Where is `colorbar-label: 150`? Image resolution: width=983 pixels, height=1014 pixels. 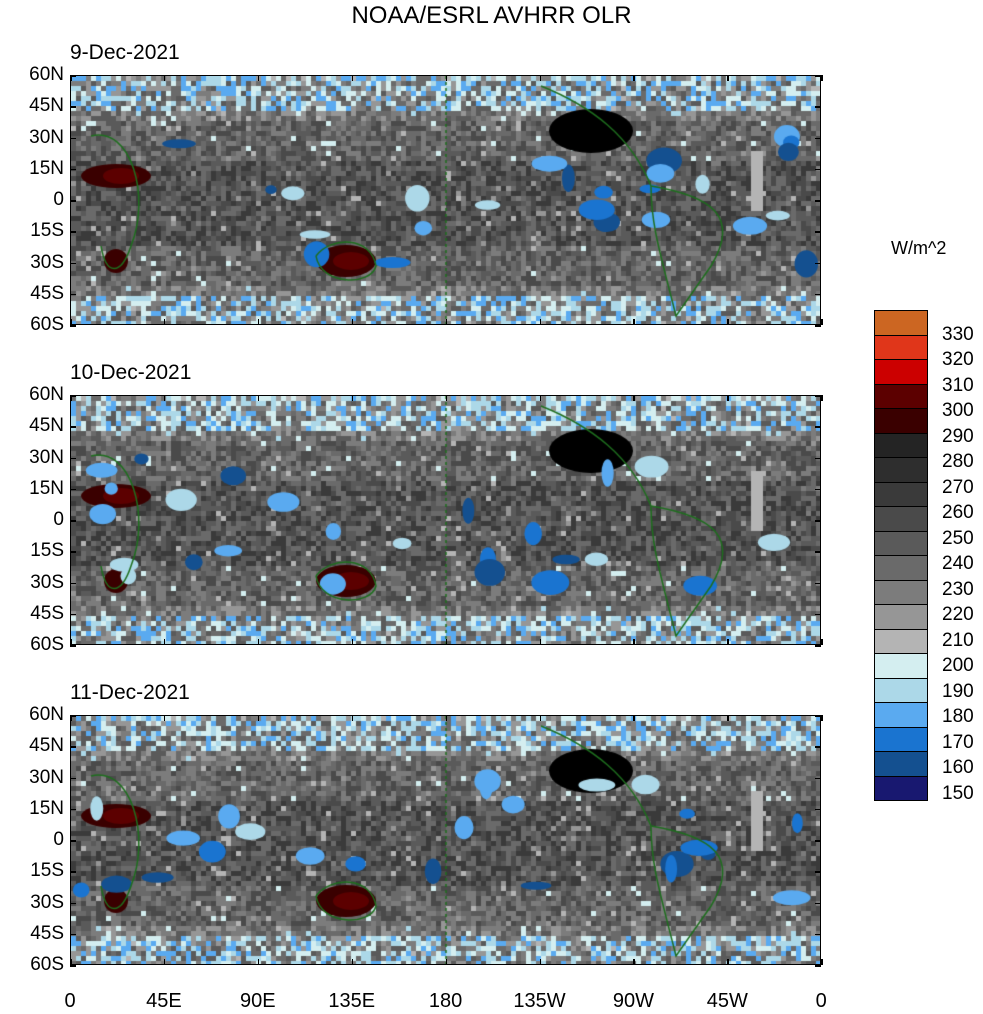
colorbar-label: 150 is located at coordinates (958, 793).